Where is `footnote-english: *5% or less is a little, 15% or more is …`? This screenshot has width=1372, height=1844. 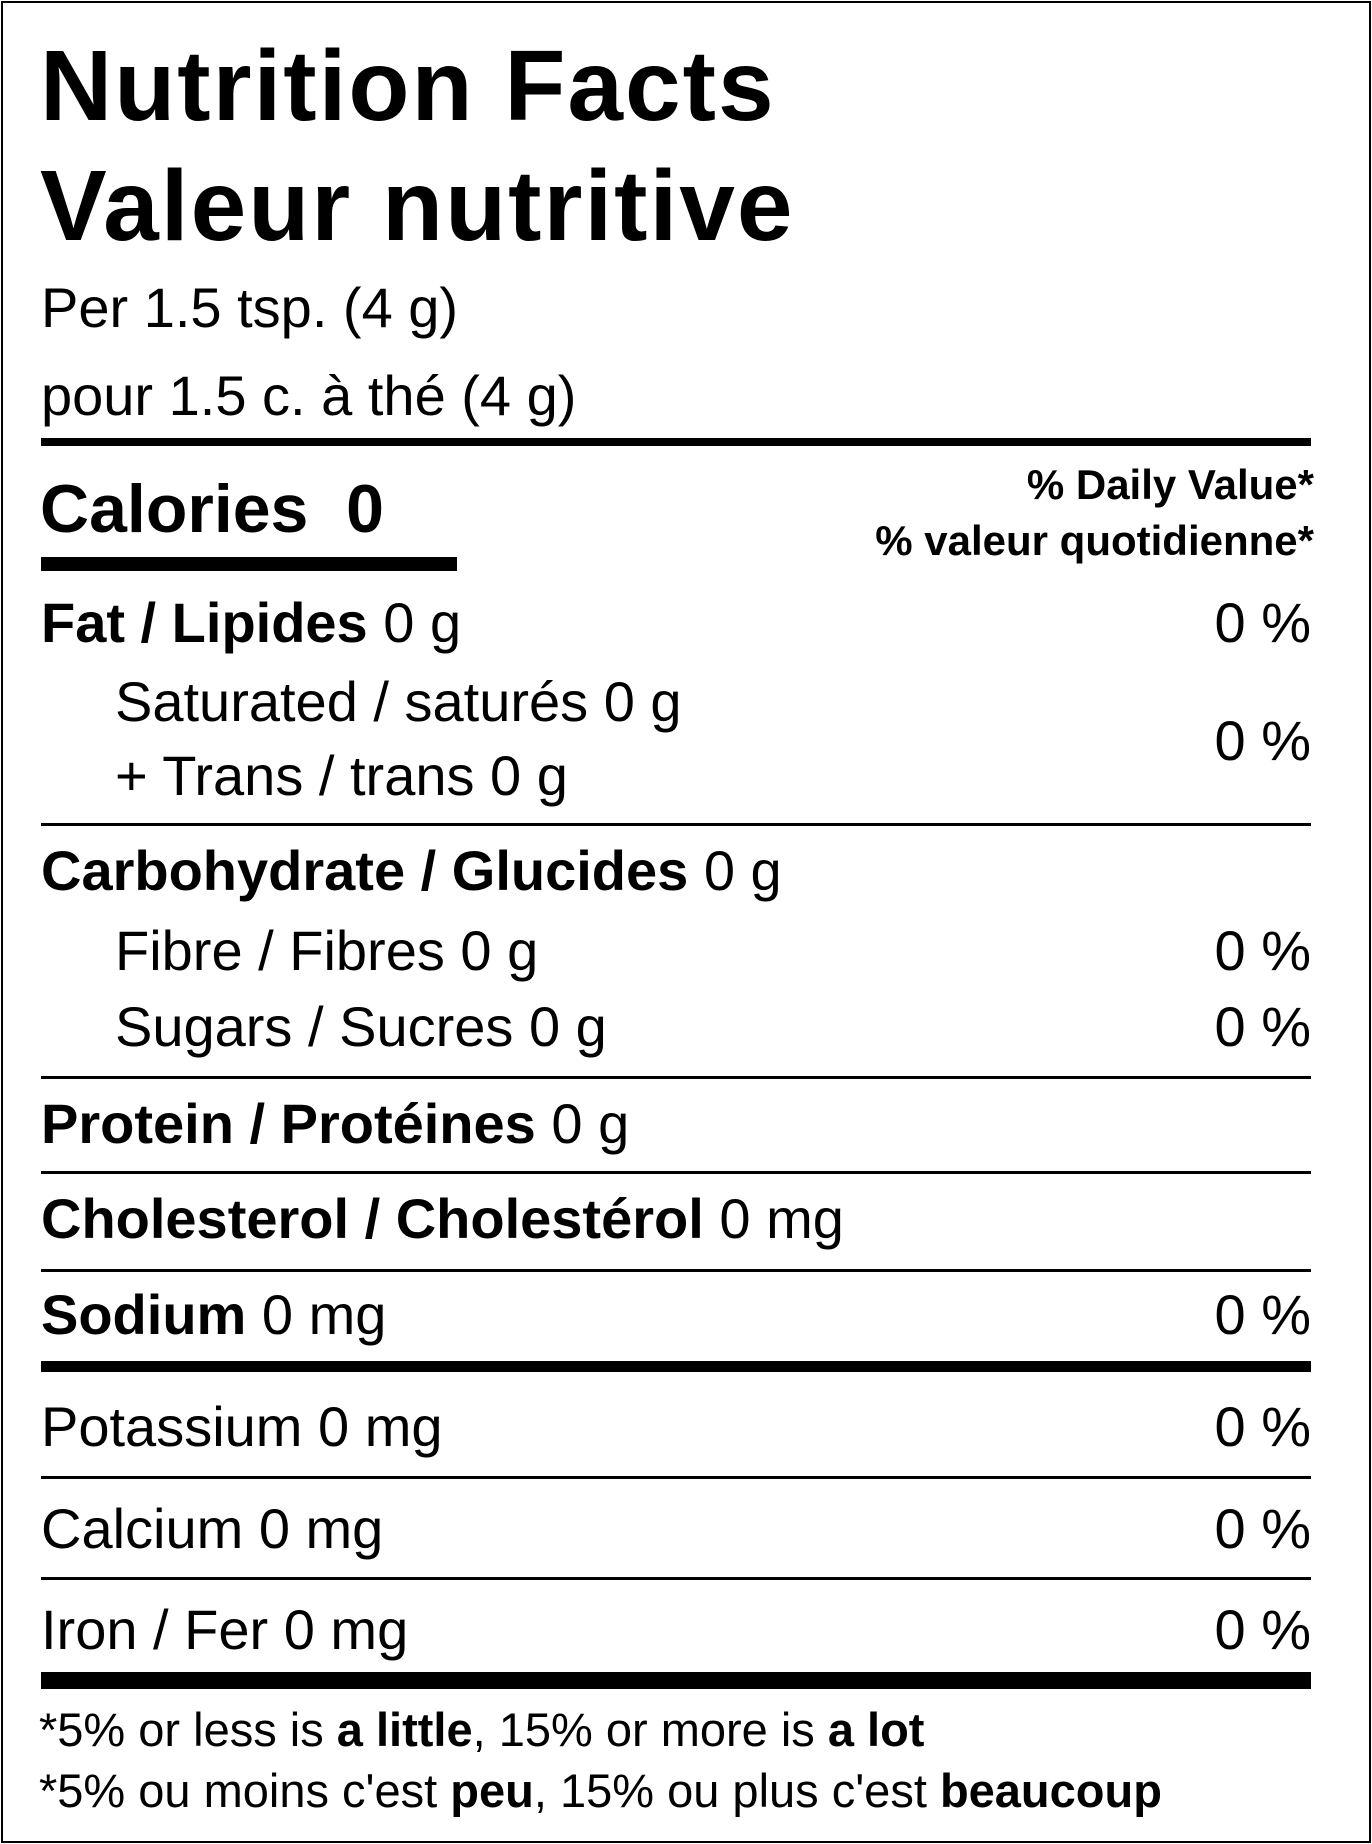
footnote-english: *5% or less is a little, 15% or more is … is located at coordinates (481, 1729).